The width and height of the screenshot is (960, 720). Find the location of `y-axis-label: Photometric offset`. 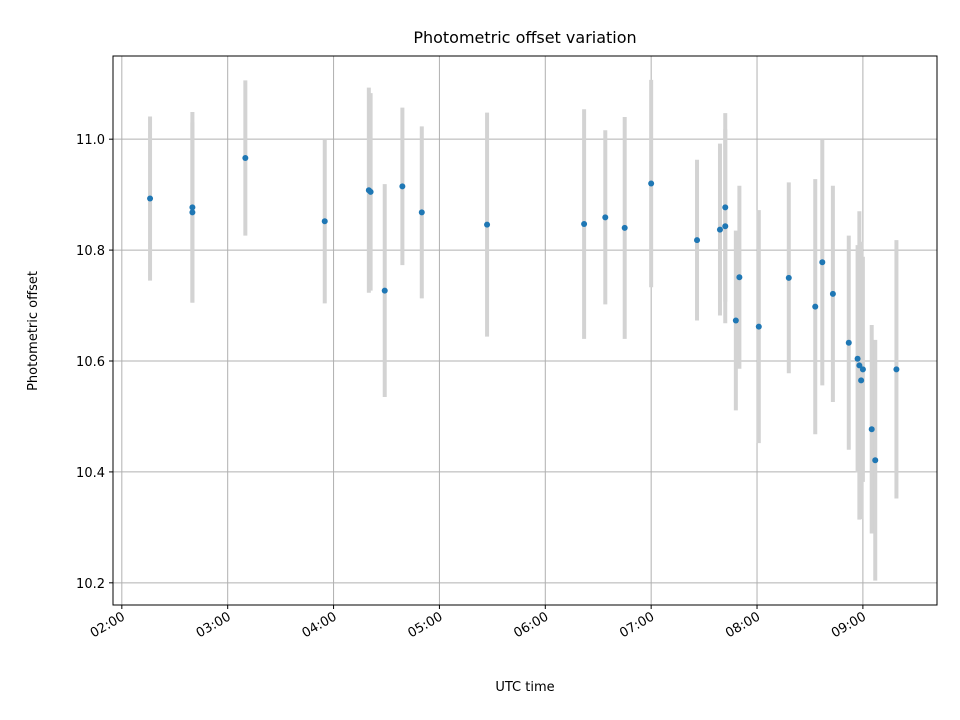

y-axis-label: Photometric offset is located at coordinates (33, 331).